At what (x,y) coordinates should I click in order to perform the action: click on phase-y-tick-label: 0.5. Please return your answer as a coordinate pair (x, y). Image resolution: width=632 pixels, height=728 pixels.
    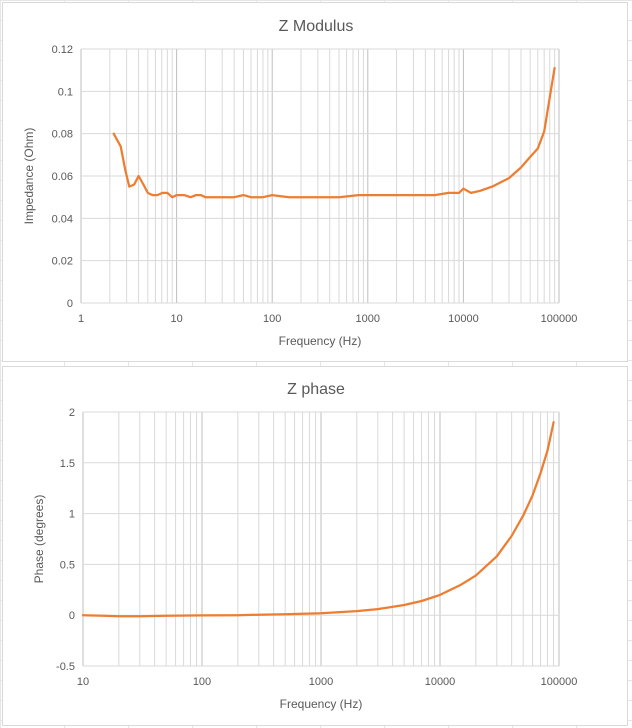
    Looking at the image, I should click on (67, 565).